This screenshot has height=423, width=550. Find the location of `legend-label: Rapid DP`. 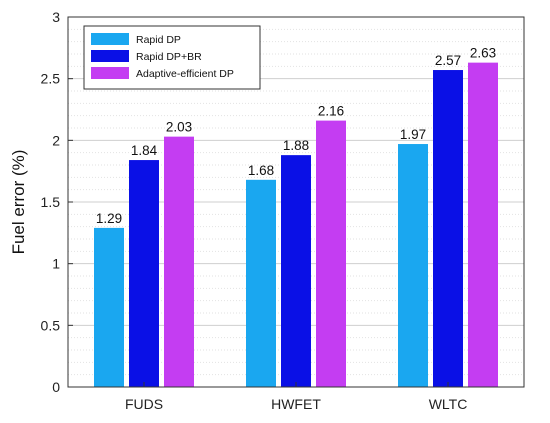

legend-label: Rapid DP is located at coordinates (158, 40).